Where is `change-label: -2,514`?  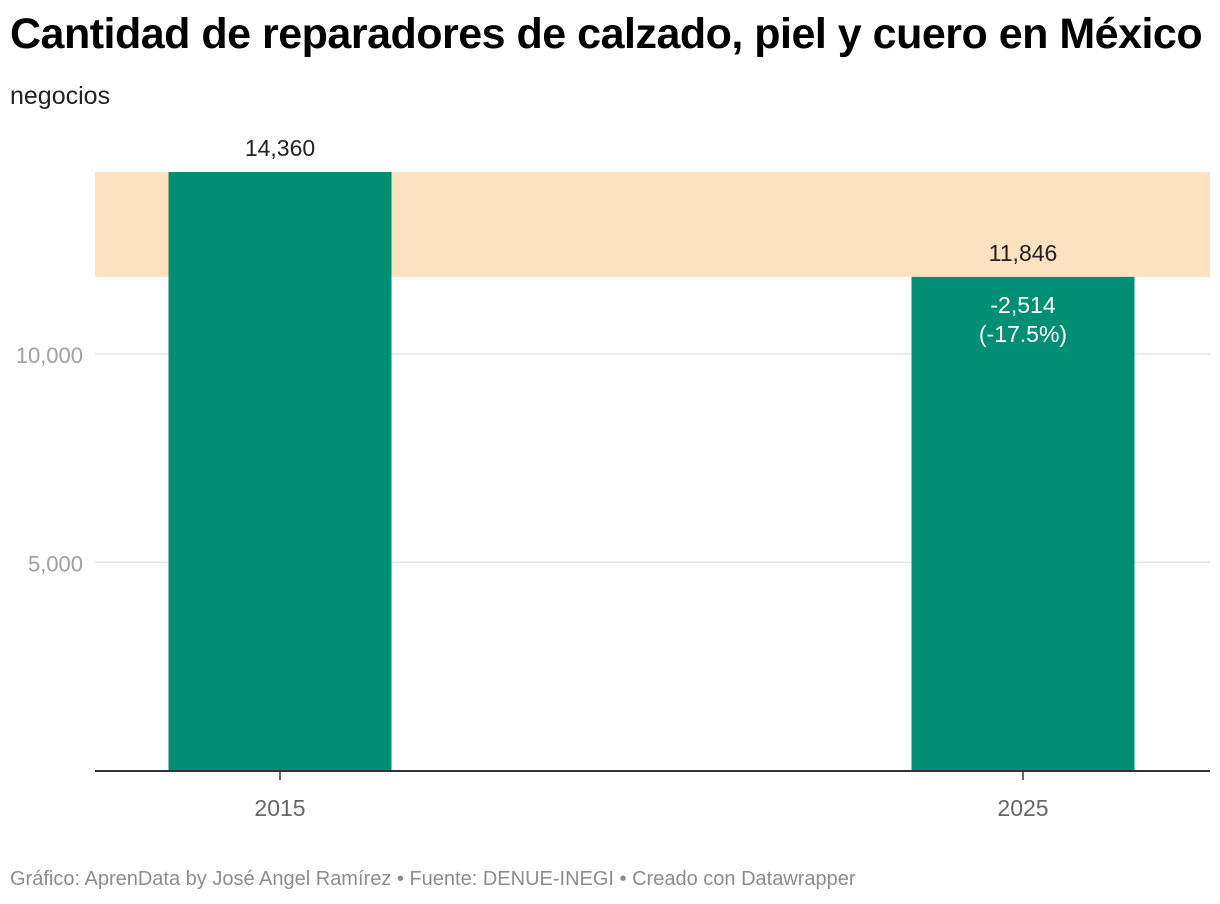 change-label: -2,514 is located at coordinates (1022, 305).